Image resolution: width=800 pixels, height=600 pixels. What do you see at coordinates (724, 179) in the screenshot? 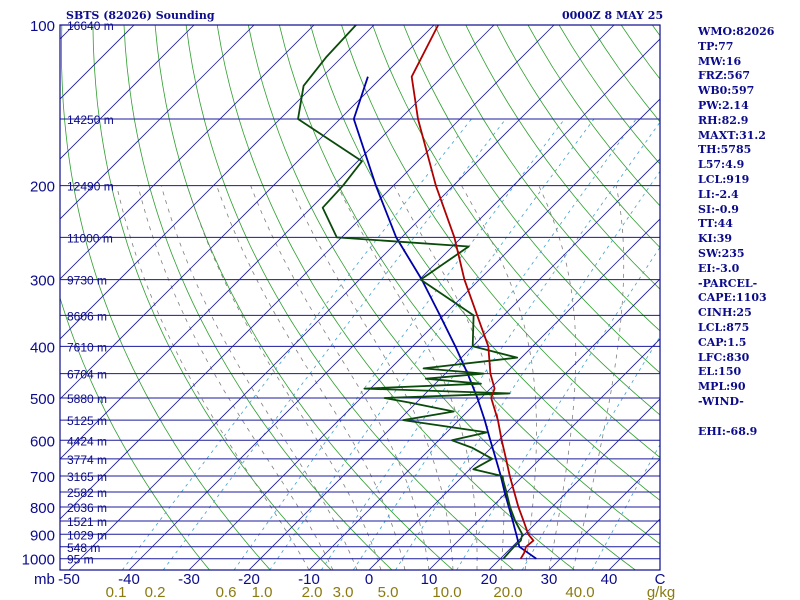
I see `index-item: LCL:919` at bounding box center [724, 179].